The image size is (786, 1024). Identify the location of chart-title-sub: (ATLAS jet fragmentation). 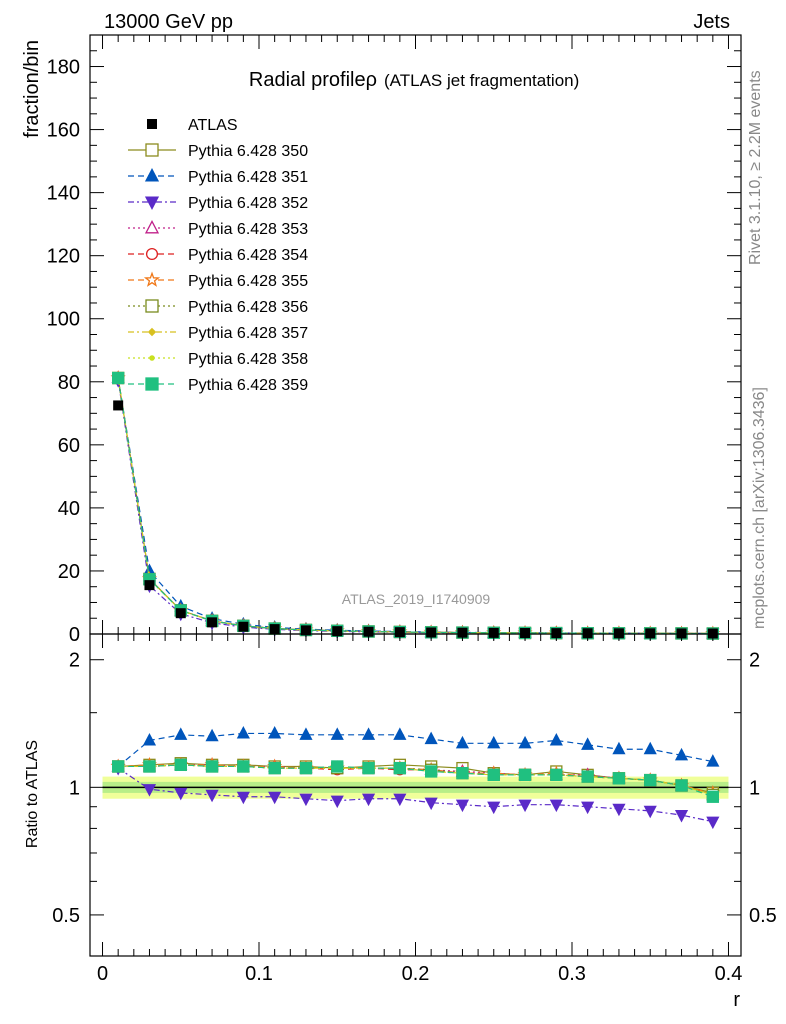
(481, 80).